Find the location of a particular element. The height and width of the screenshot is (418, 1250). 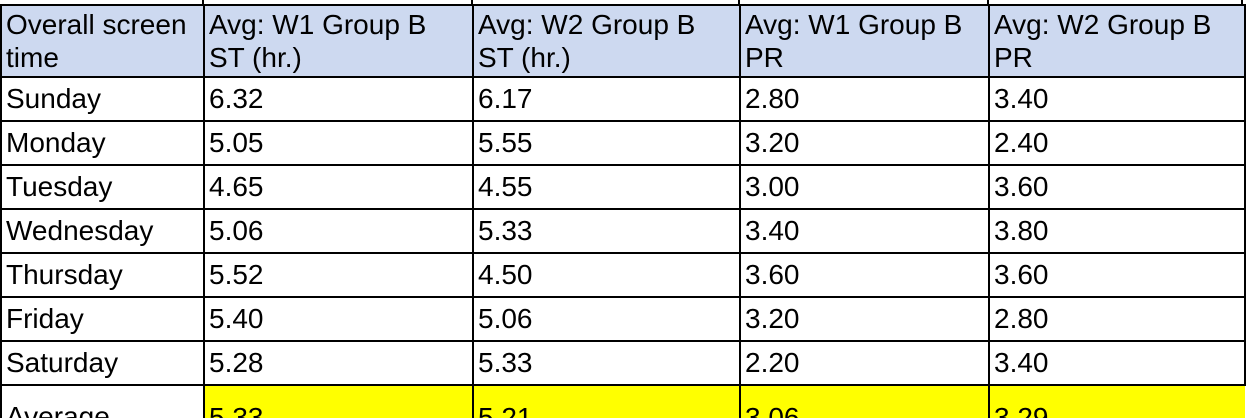

value-cell: 5.55 is located at coordinates (606, 143).